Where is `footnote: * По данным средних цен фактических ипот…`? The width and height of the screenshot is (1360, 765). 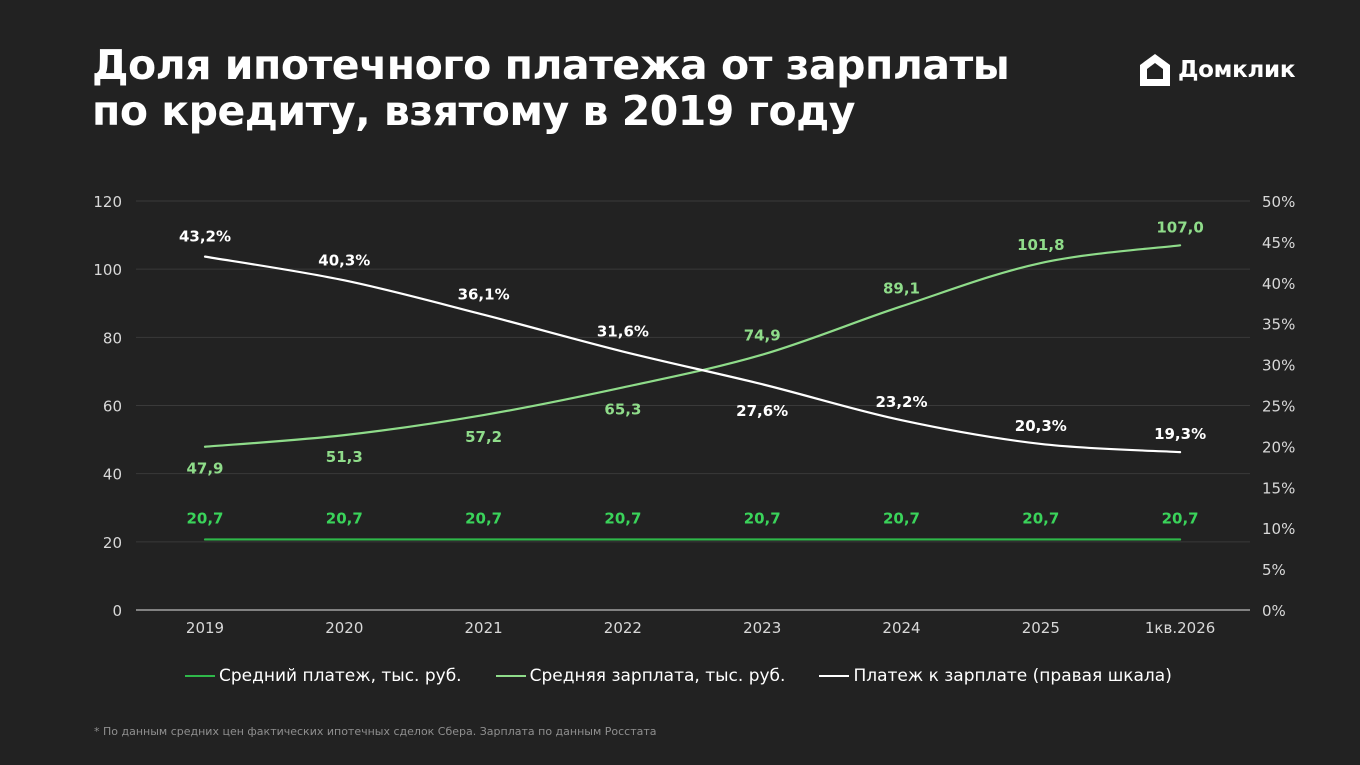
footnote: * По данным средних цен фактических ипот… is located at coordinates (375, 731).